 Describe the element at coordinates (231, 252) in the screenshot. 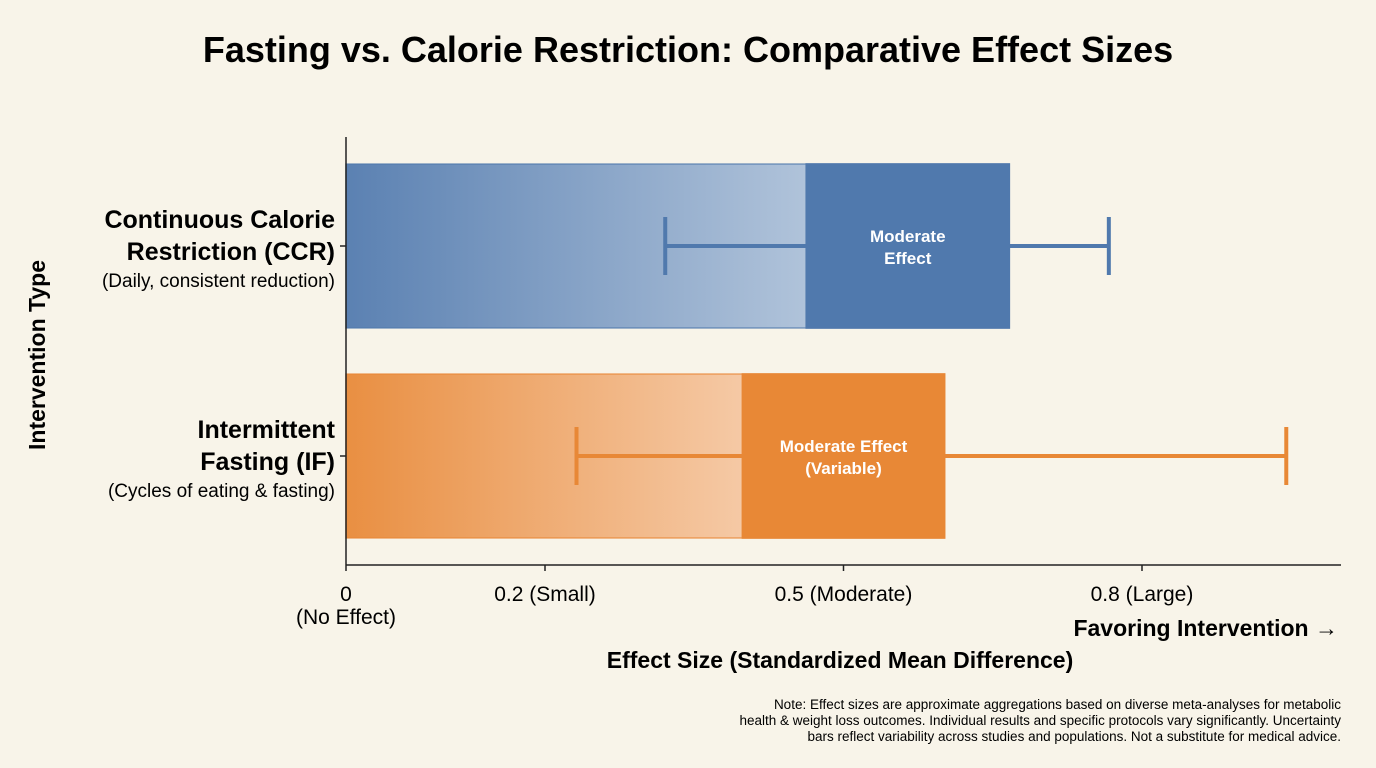

I see `category-label-1-line-2: Restriction (CCR)` at that location.